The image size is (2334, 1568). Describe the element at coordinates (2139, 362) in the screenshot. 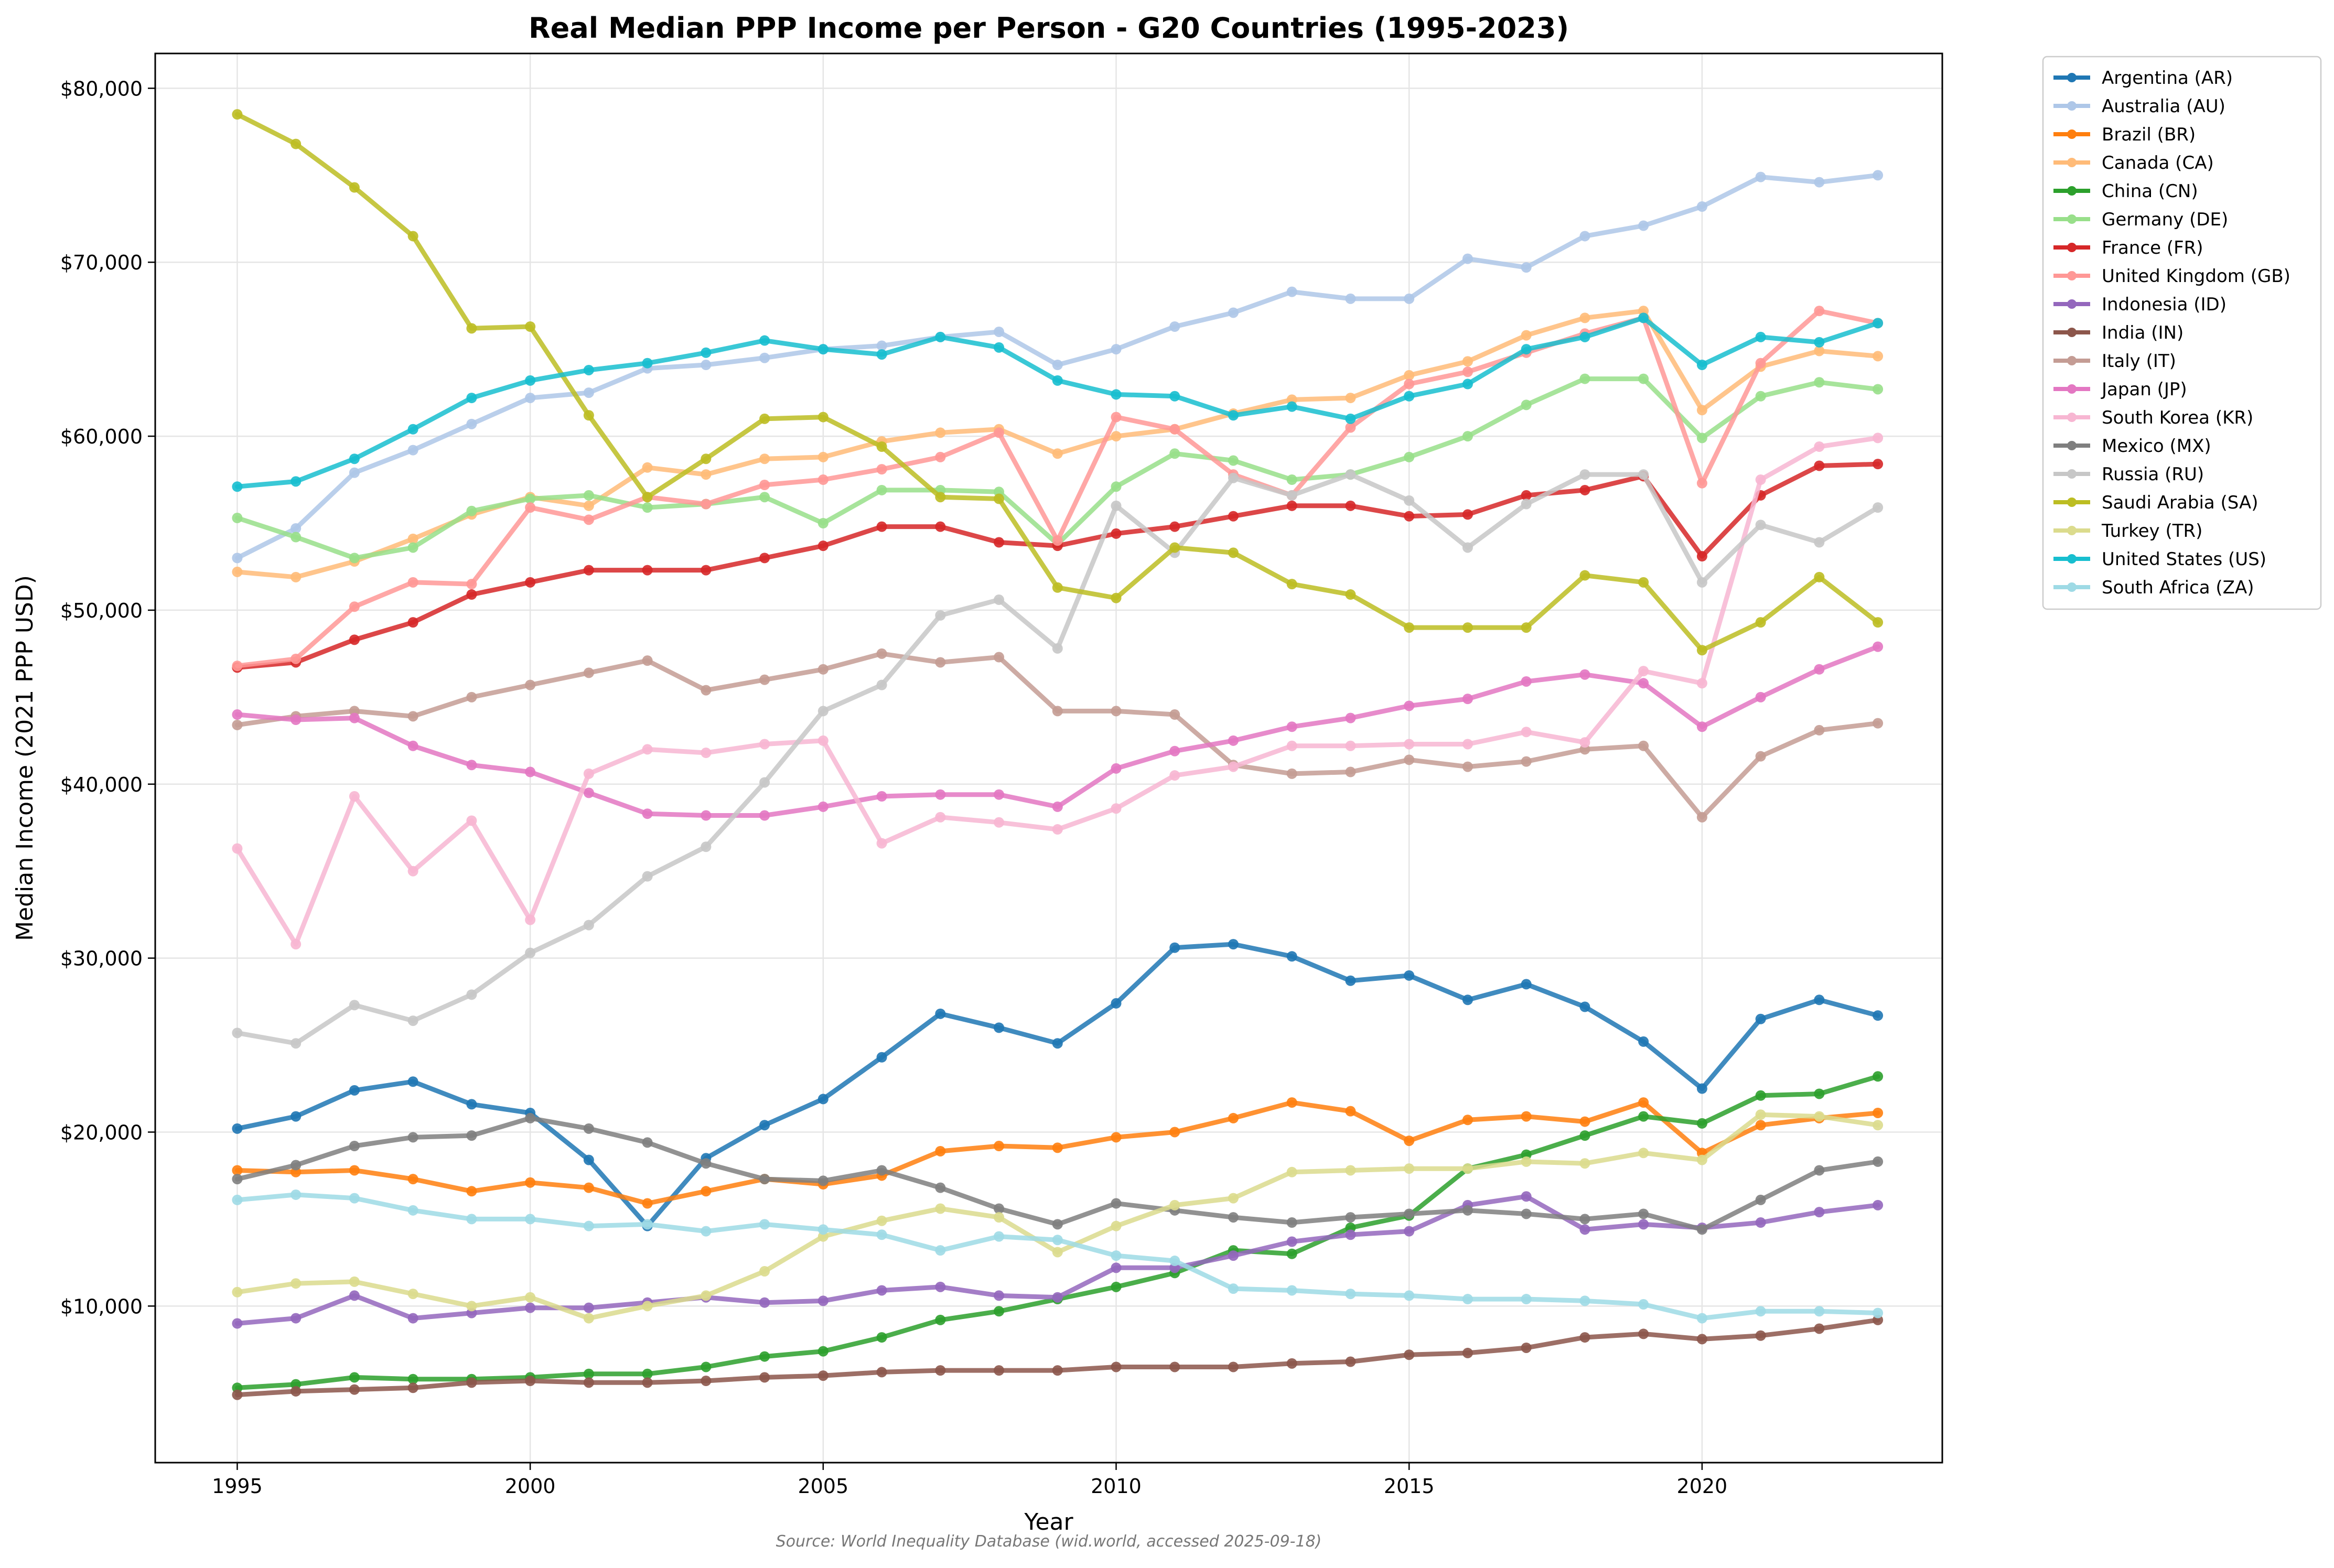

I see `legend-label: Italy (IT)` at that location.